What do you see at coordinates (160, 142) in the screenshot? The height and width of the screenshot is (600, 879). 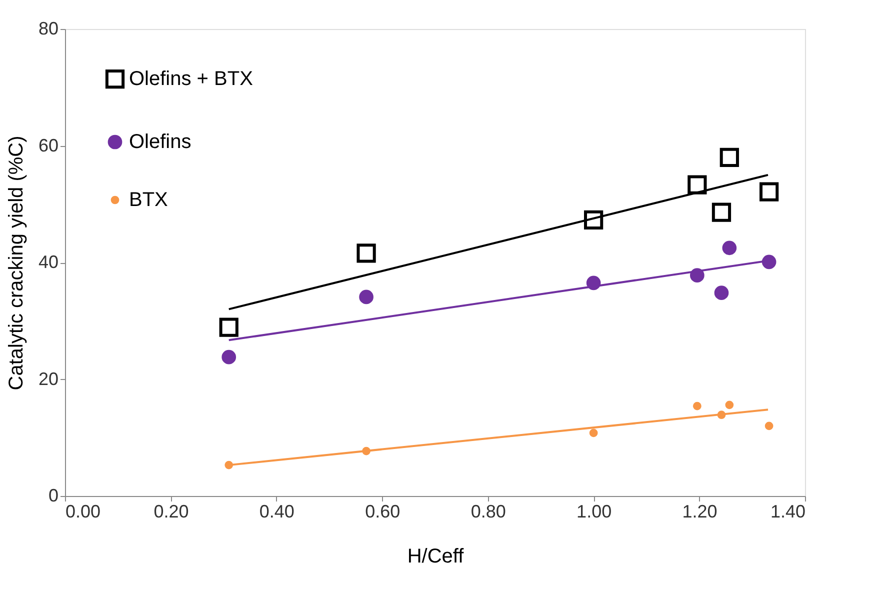 I see `legend-label: Olefins` at bounding box center [160, 142].